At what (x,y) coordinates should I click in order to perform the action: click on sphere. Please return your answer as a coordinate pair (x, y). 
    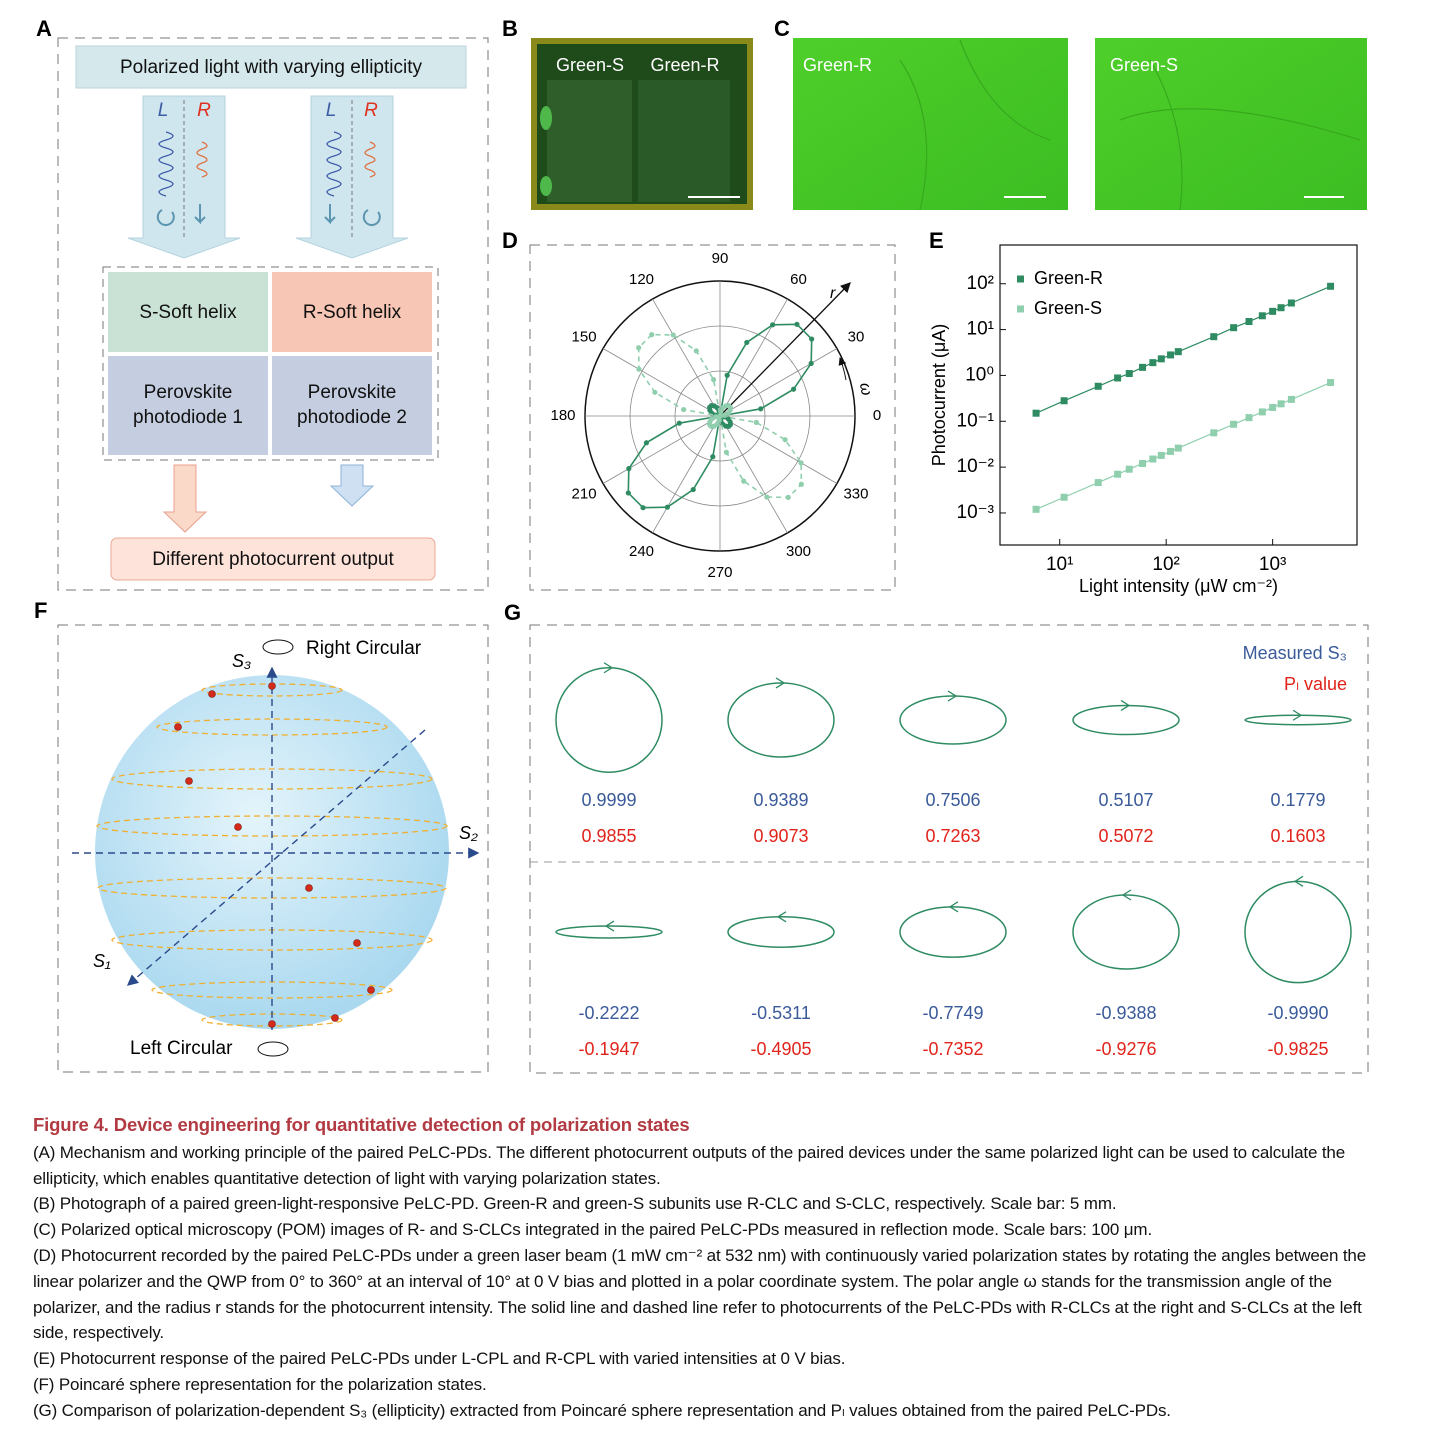
    Looking at the image, I should click on (272, 852).